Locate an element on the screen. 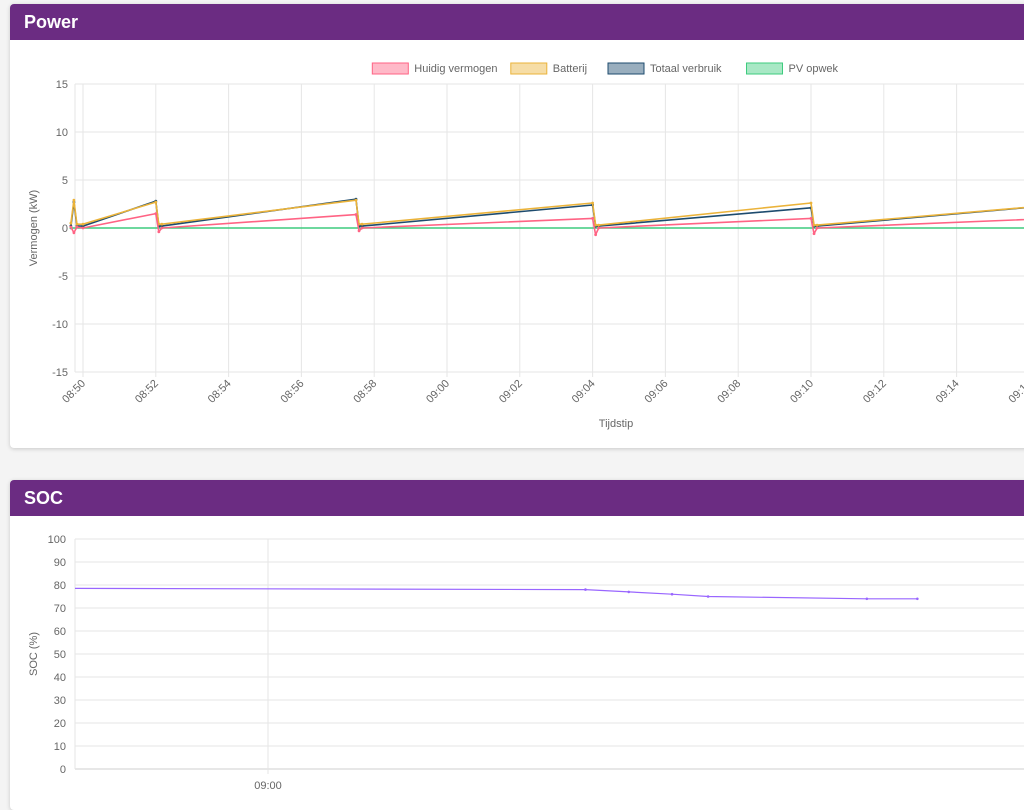 This screenshot has height=810, width=1024. y-tick-label: 90 is located at coordinates (60, 563).